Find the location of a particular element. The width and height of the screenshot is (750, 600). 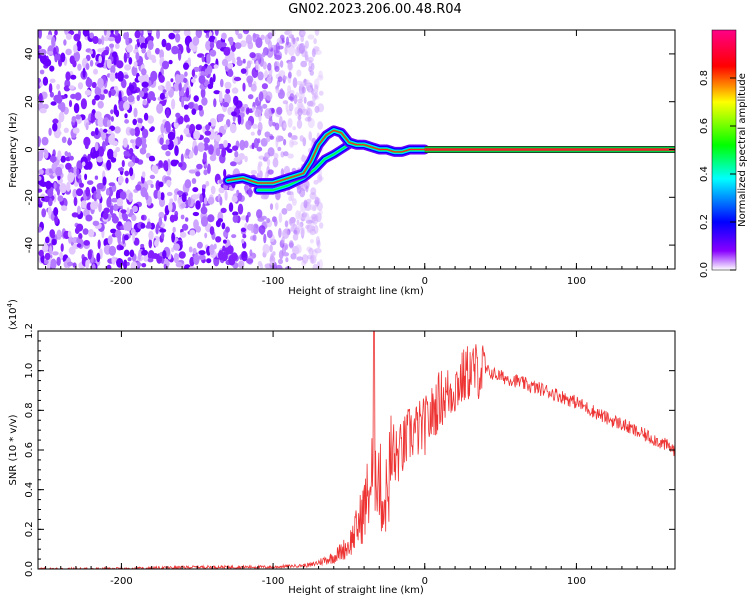

x-tick-label: 100 is located at coordinates (576, 281).